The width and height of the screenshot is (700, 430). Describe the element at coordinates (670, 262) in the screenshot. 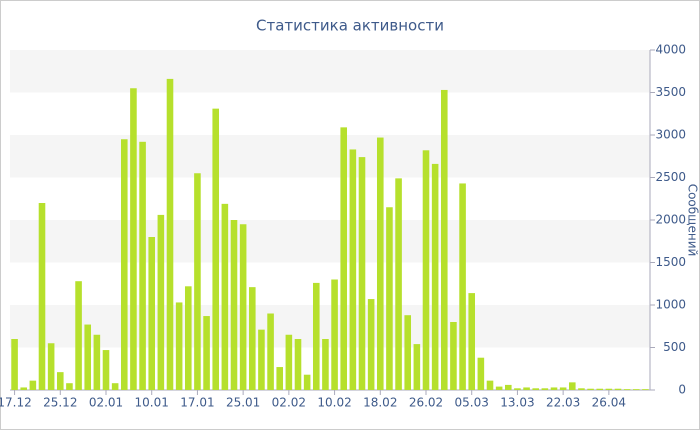

I see `y-tick-label: 1500` at that location.